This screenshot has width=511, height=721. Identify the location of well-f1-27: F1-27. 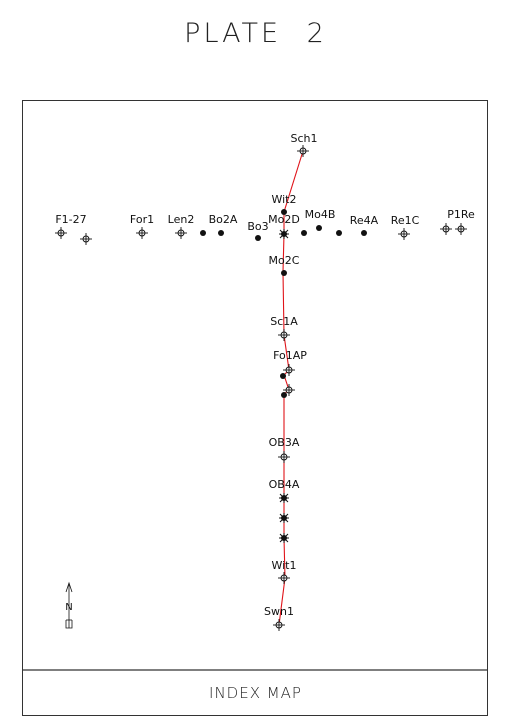
(71, 226).